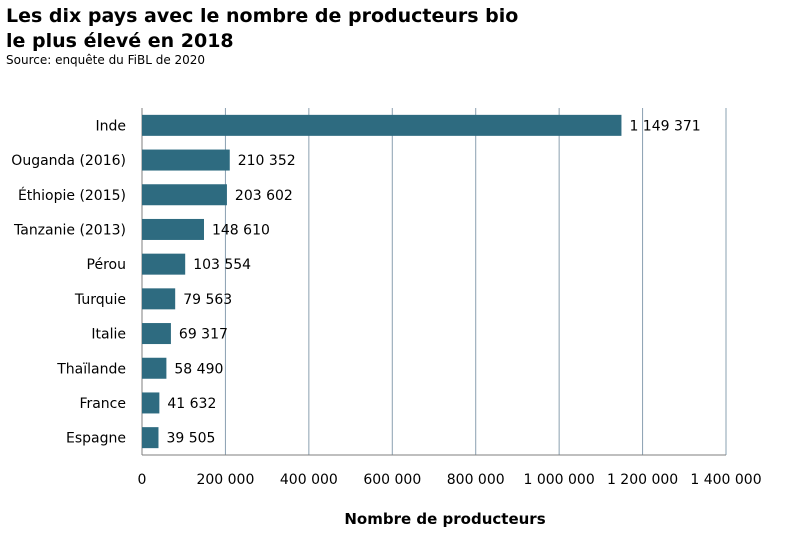 Image resolution: width=800 pixels, height=540 pixels. I want to click on chart-source: Source: enquête du FiBL de 2020, so click(106, 60).